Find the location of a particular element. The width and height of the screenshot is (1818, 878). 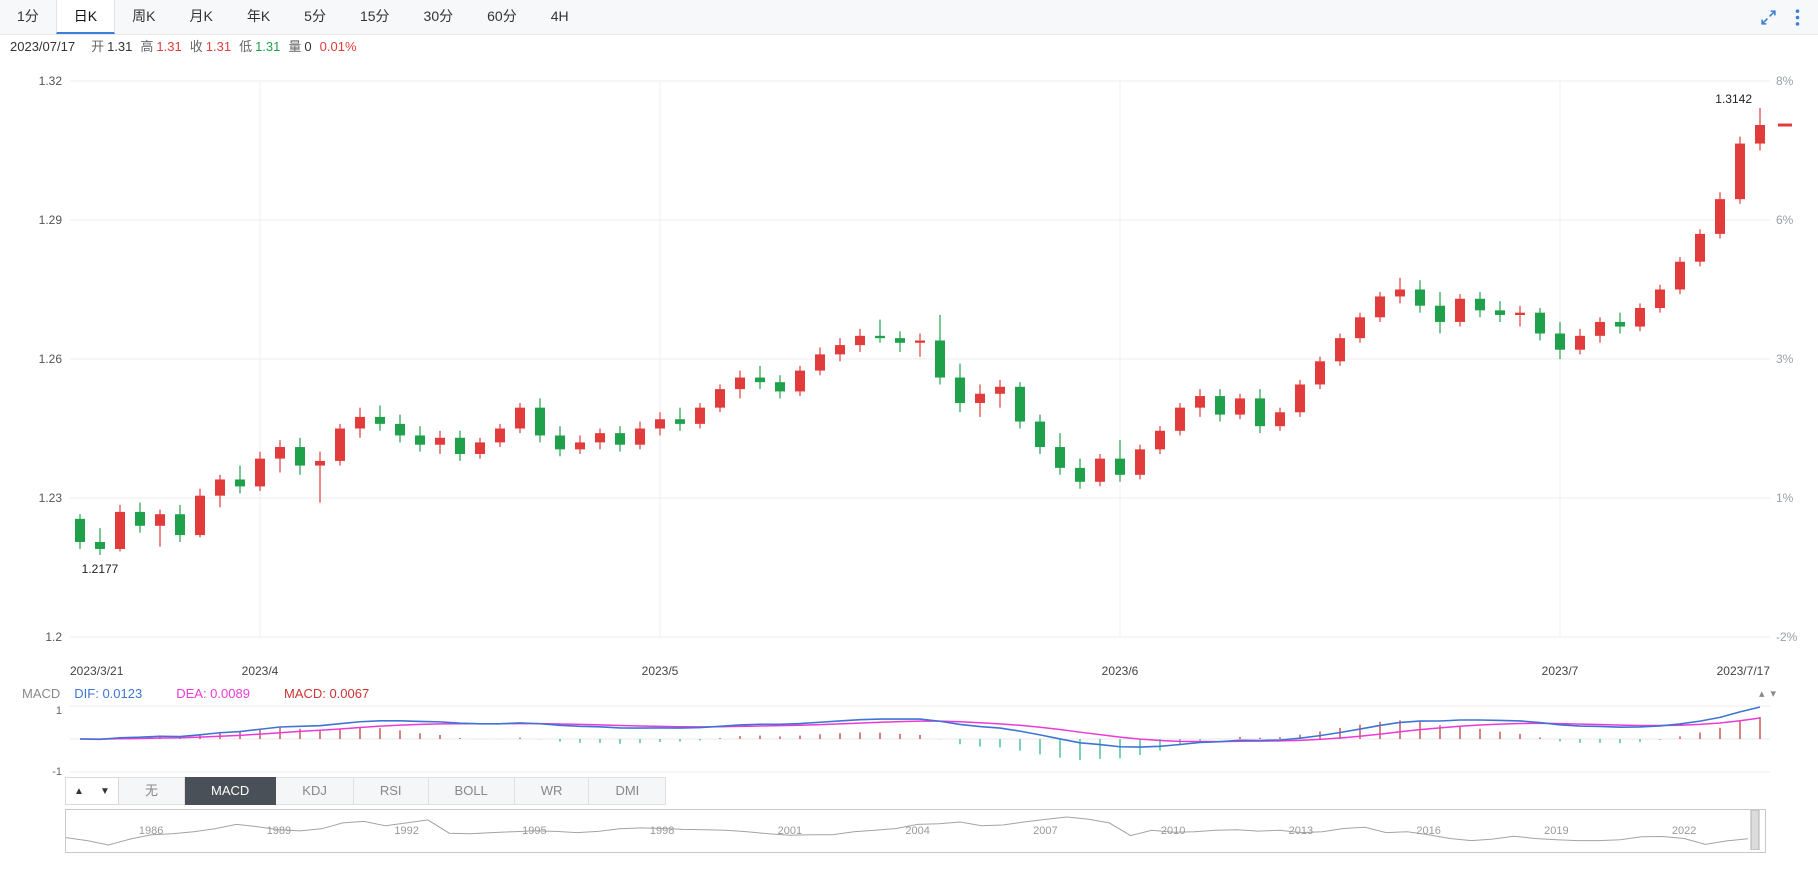

svg-text: 1.3142 is located at coordinates (1733, 99).